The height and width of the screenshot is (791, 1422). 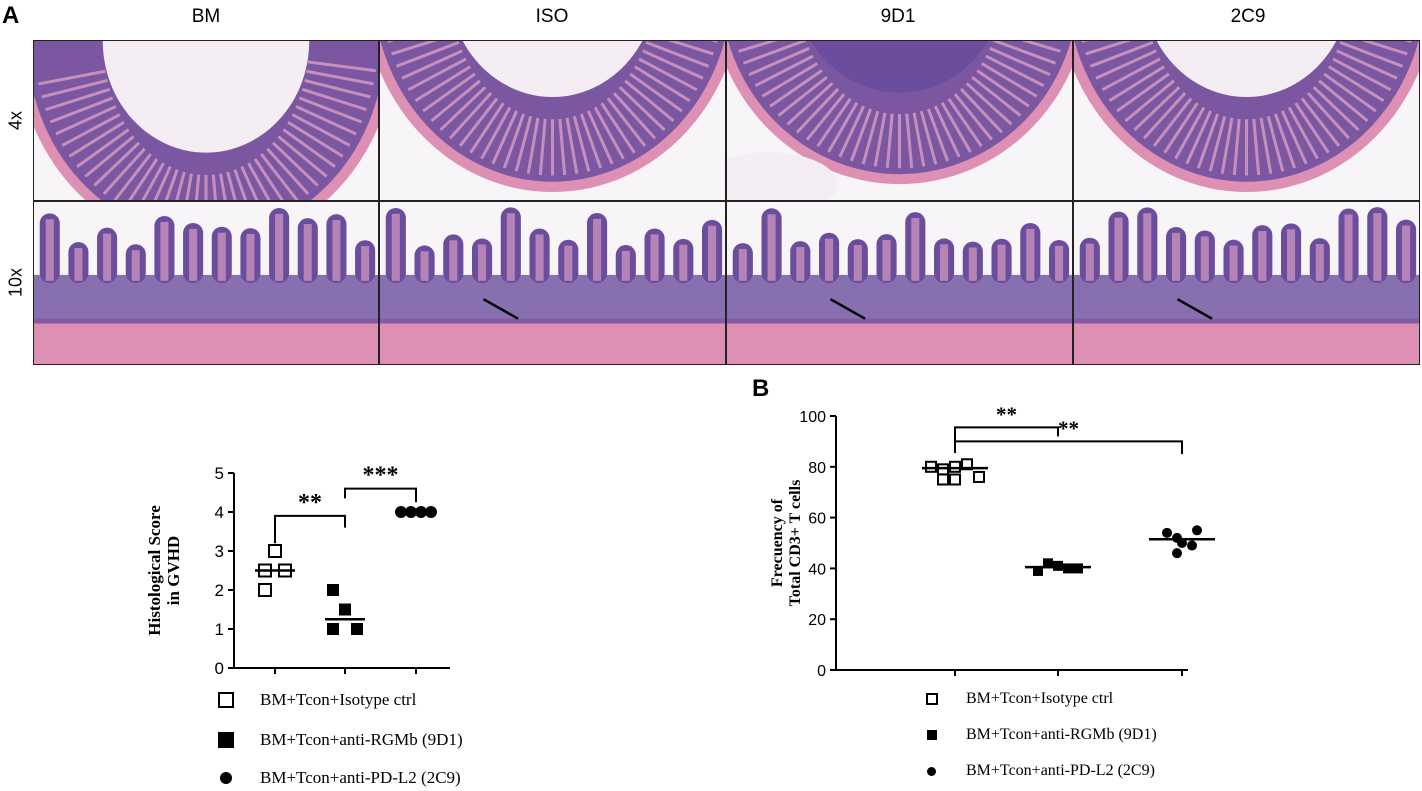 I want to click on column-header-2c9: 2C9, so click(x=1248, y=16).